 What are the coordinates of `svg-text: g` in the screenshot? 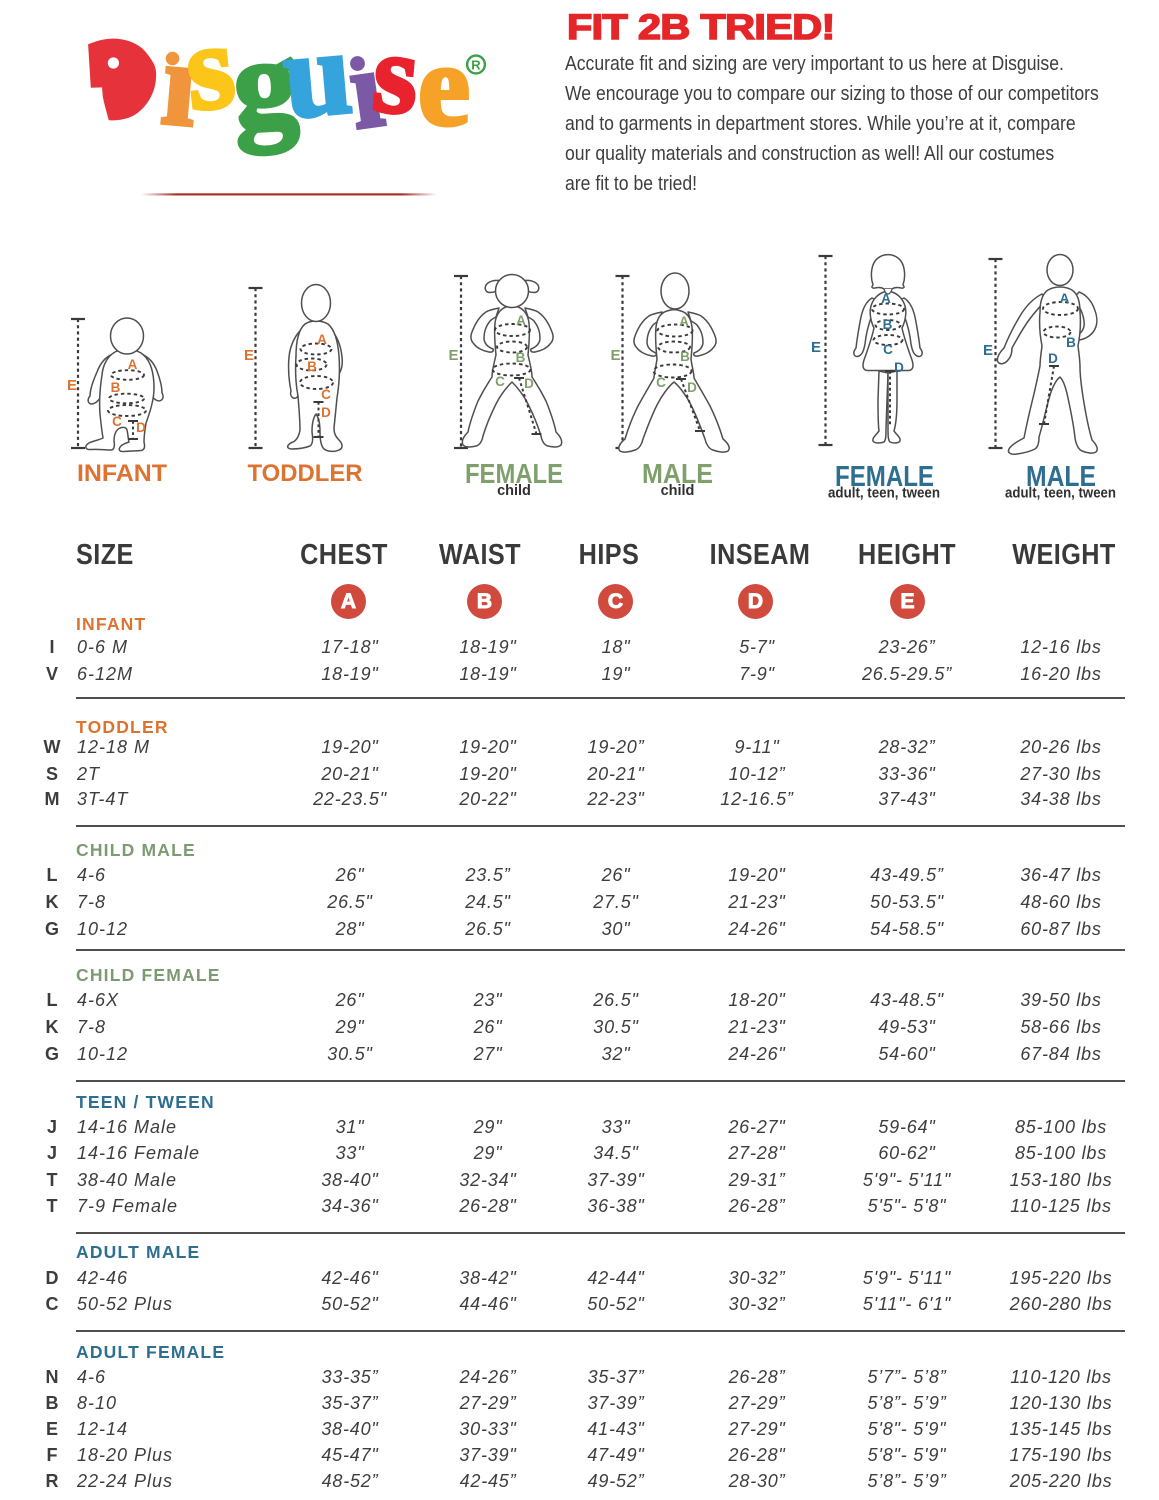 It's located at (264, 90).